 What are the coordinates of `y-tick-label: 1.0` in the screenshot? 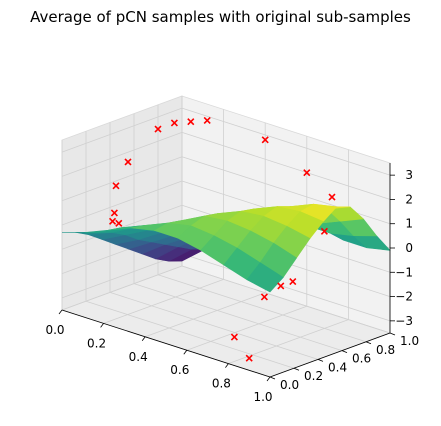 It's located at (409, 341).